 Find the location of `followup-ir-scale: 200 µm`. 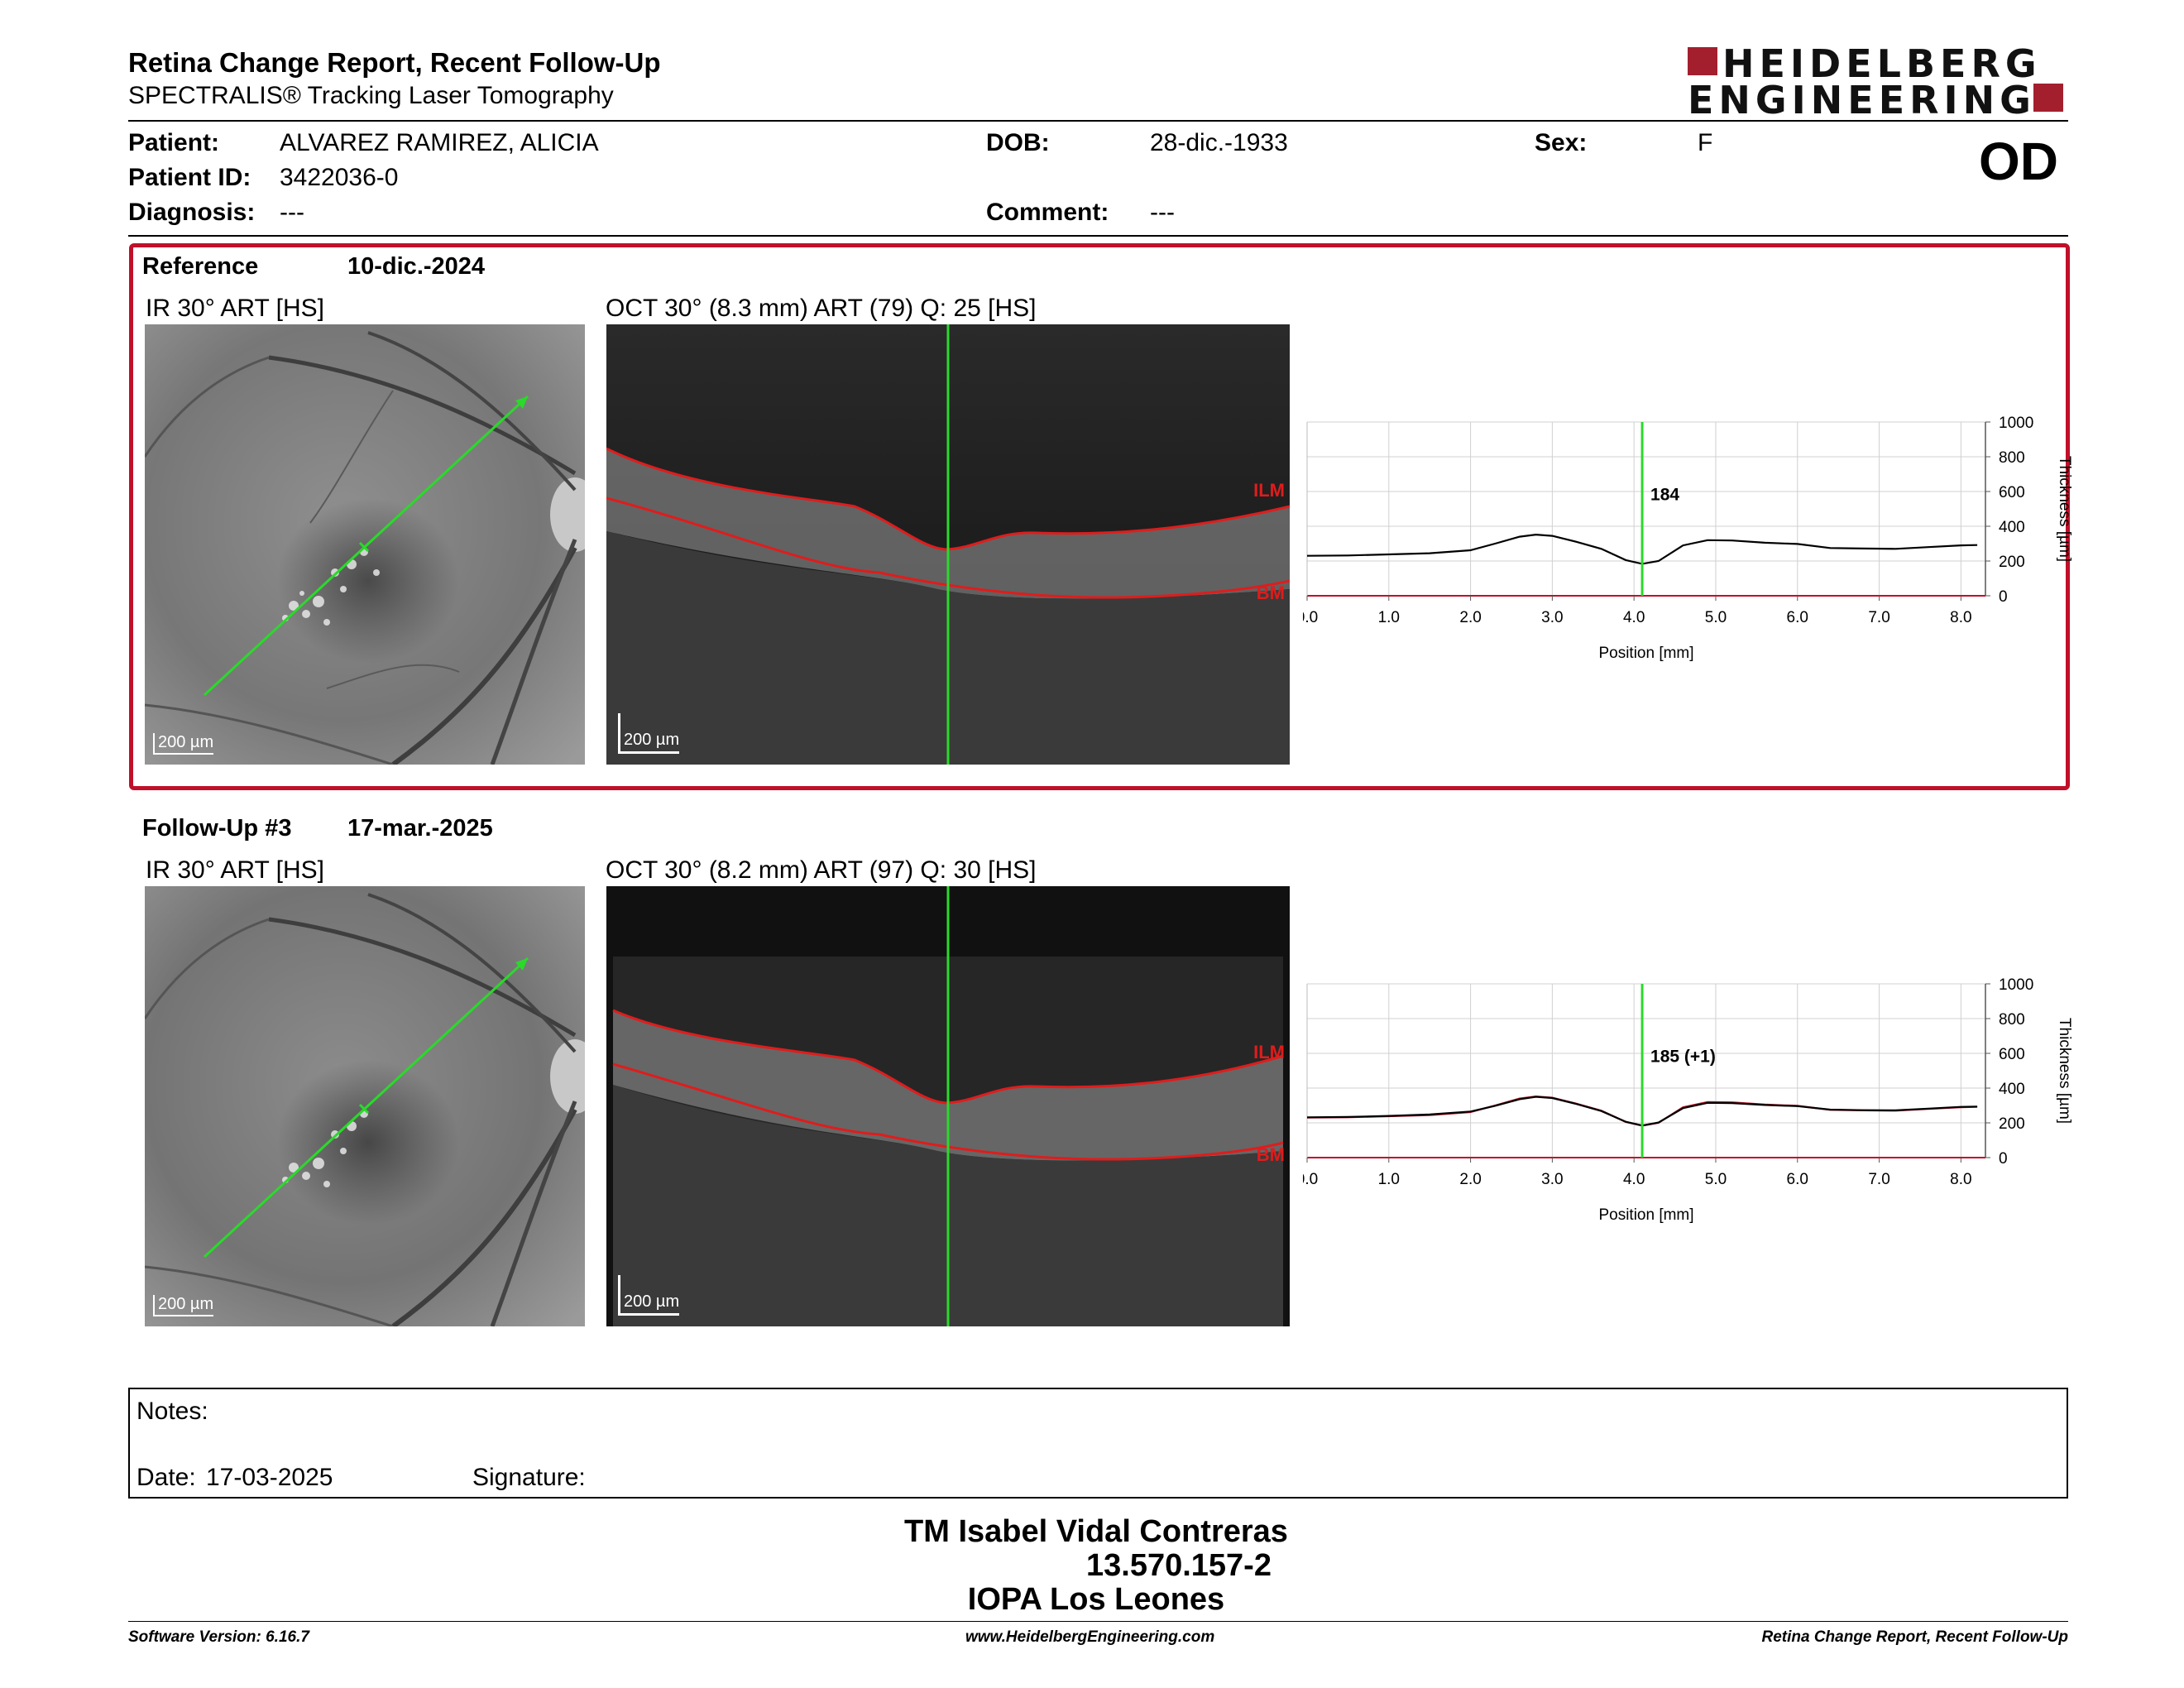

followup-ir-scale: 200 µm is located at coordinates (183, 1305).